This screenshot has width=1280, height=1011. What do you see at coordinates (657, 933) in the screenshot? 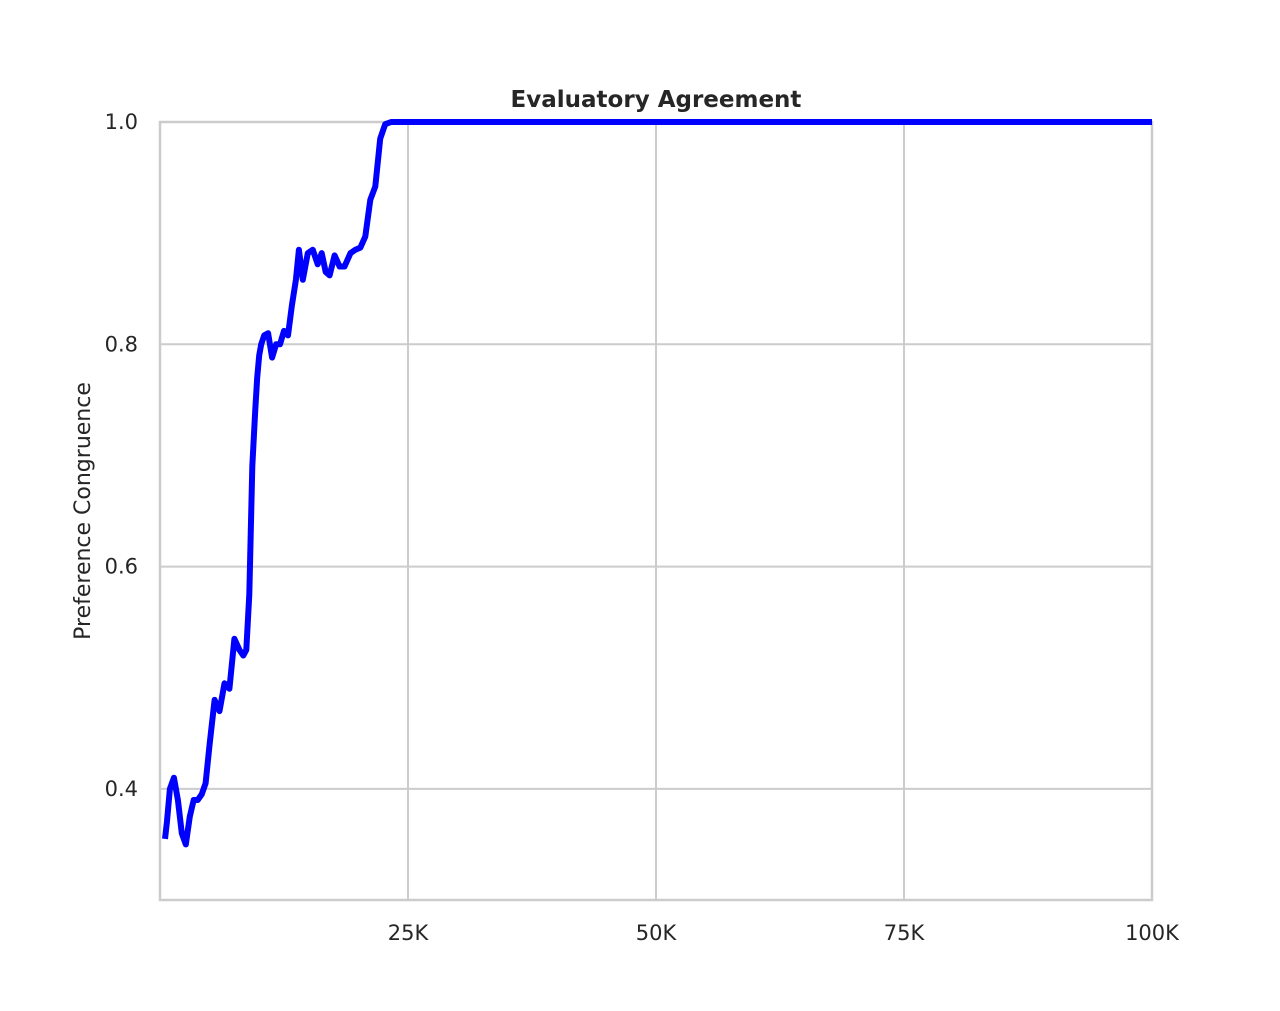
I see `x-tick-label: 50K` at bounding box center [657, 933].